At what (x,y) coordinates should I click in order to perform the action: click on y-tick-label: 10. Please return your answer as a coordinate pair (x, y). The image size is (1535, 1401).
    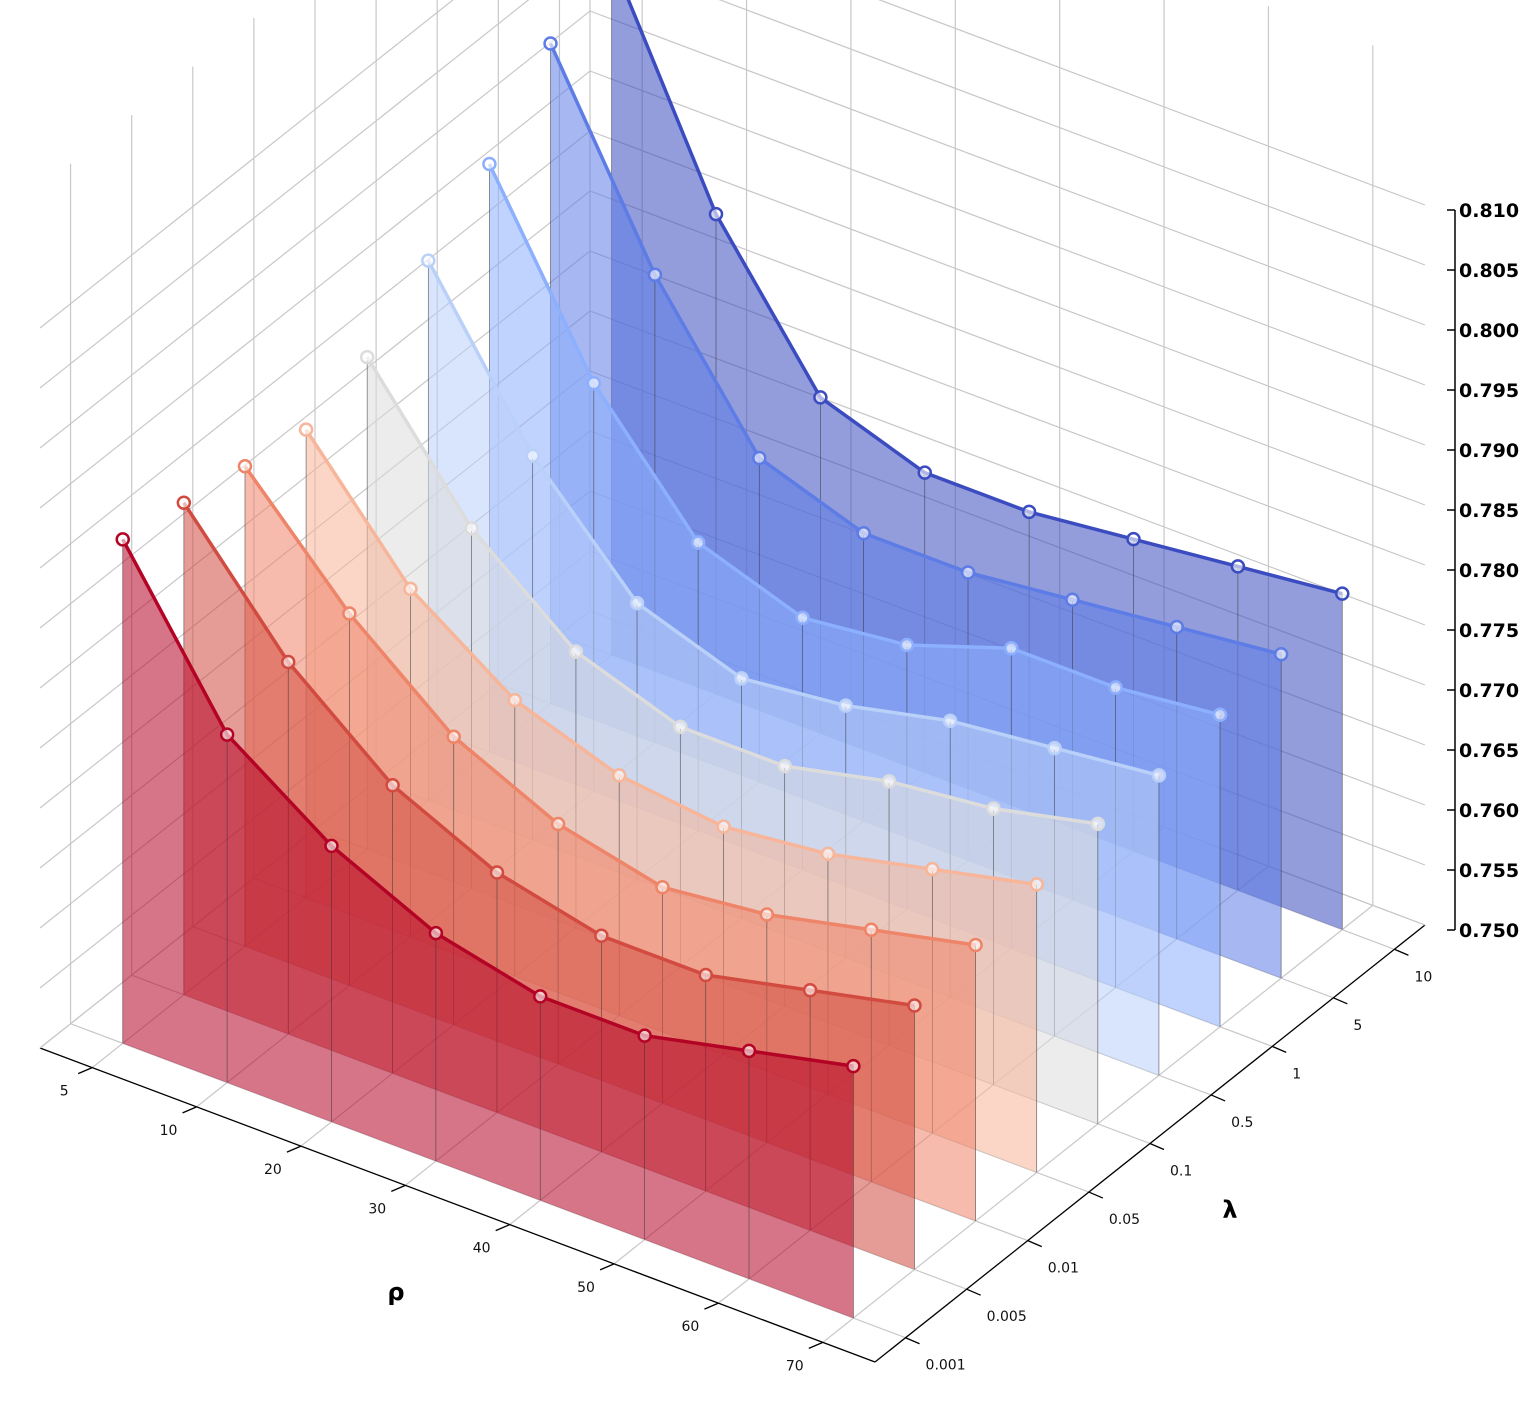
    Looking at the image, I should click on (1423, 977).